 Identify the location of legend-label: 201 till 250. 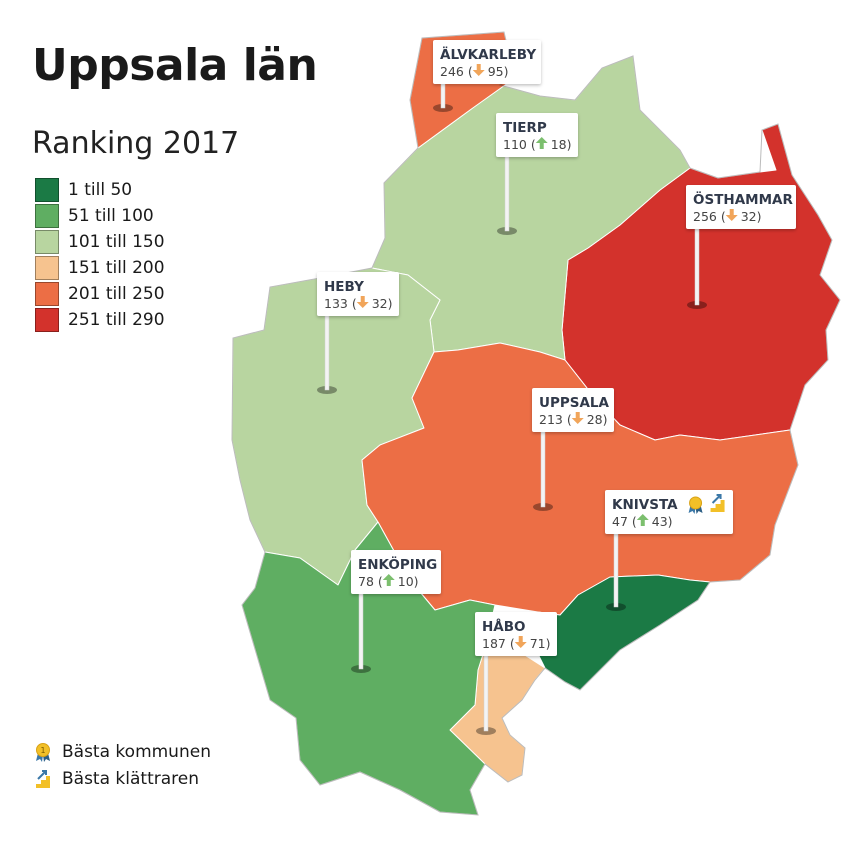
(116, 294).